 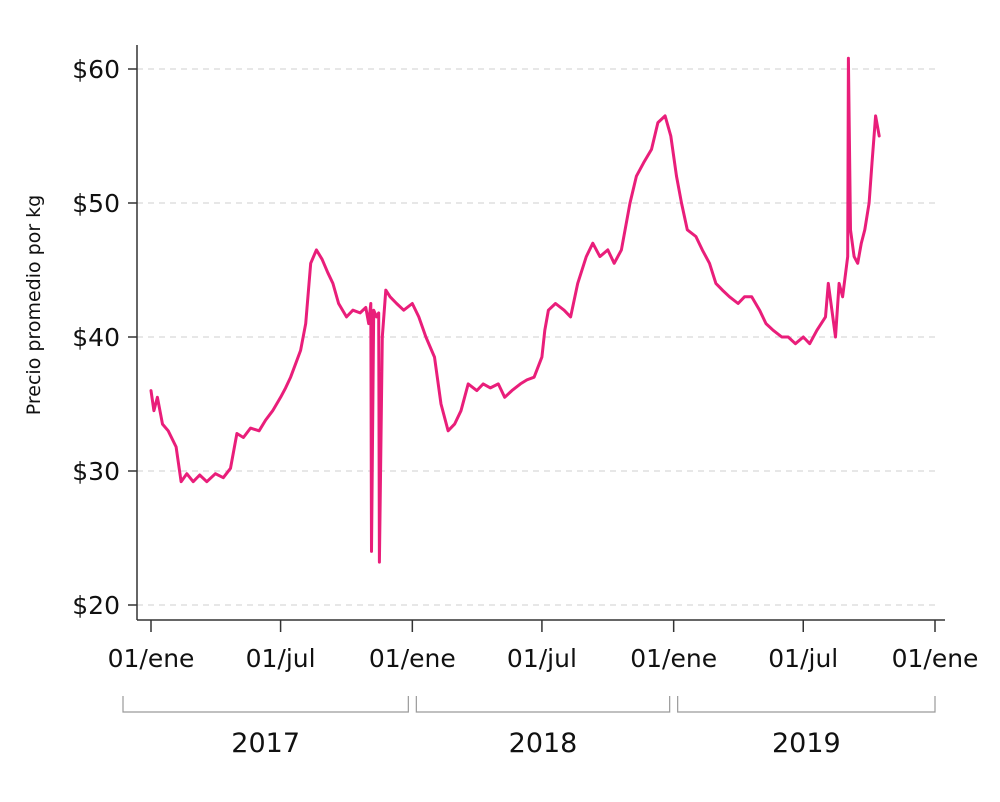 What do you see at coordinates (96, 605) in the screenshot?
I see `y-tick-label: $20` at bounding box center [96, 605].